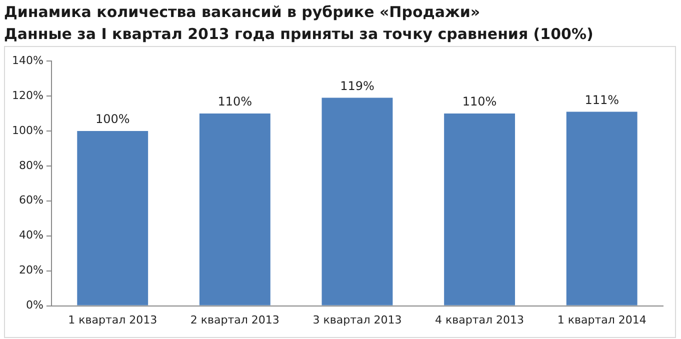 Image resolution: width=681 pixels, height=339 pixels. Describe the element at coordinates (28, 130) in the screenshot. I see `y-tick-label: 100%` at that location.